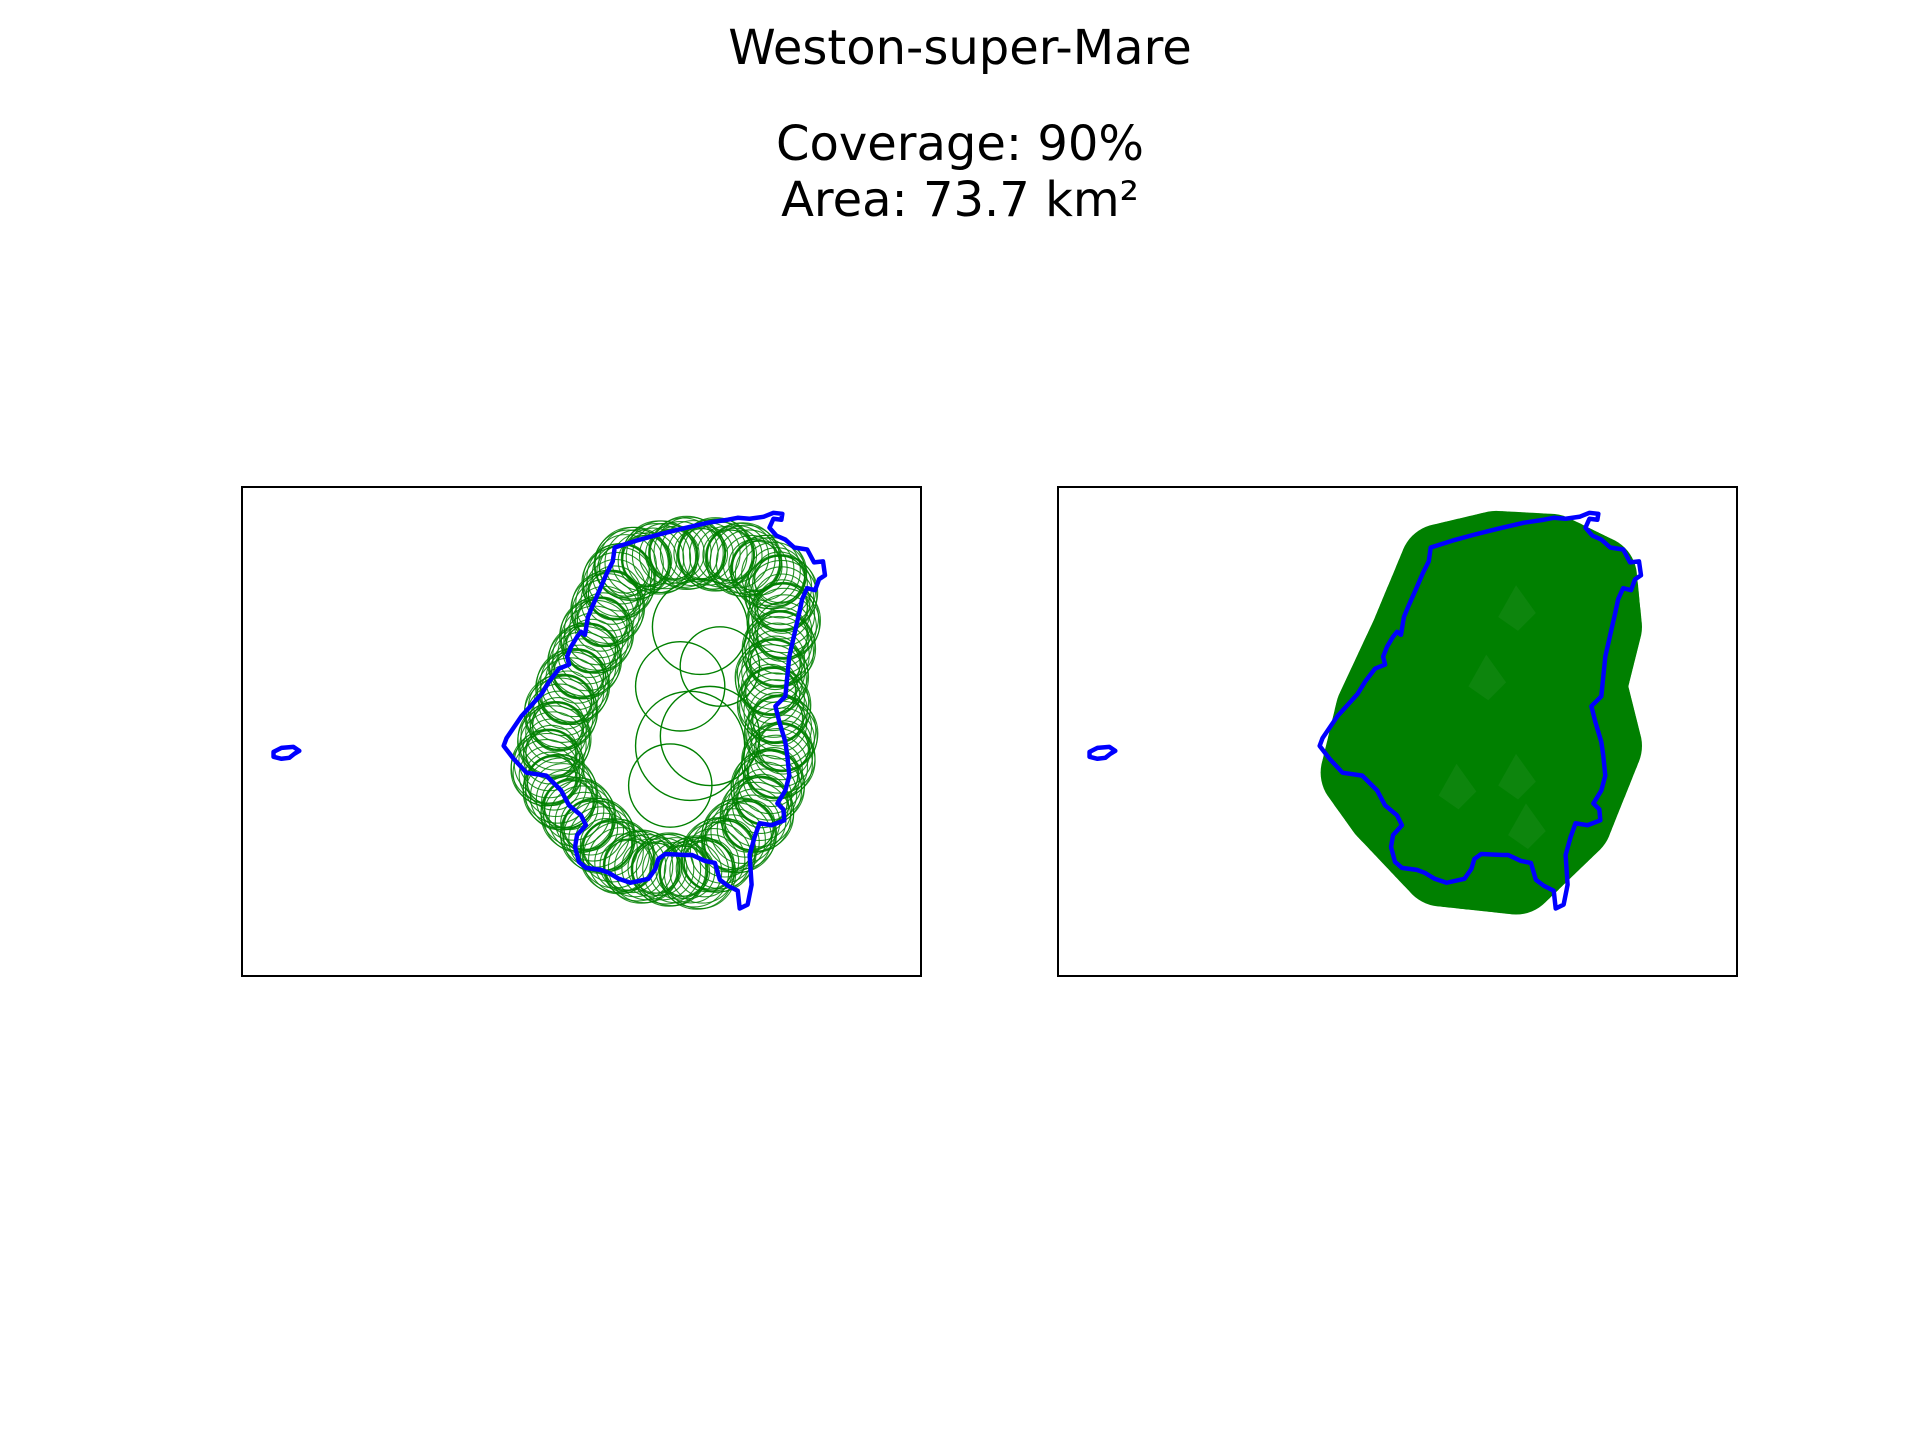 The image size is (1920, 1440). What do you see at coordinates (1481, 716) in the screenshot?
I see `coverage-core` at bounding box center [1481, 716].